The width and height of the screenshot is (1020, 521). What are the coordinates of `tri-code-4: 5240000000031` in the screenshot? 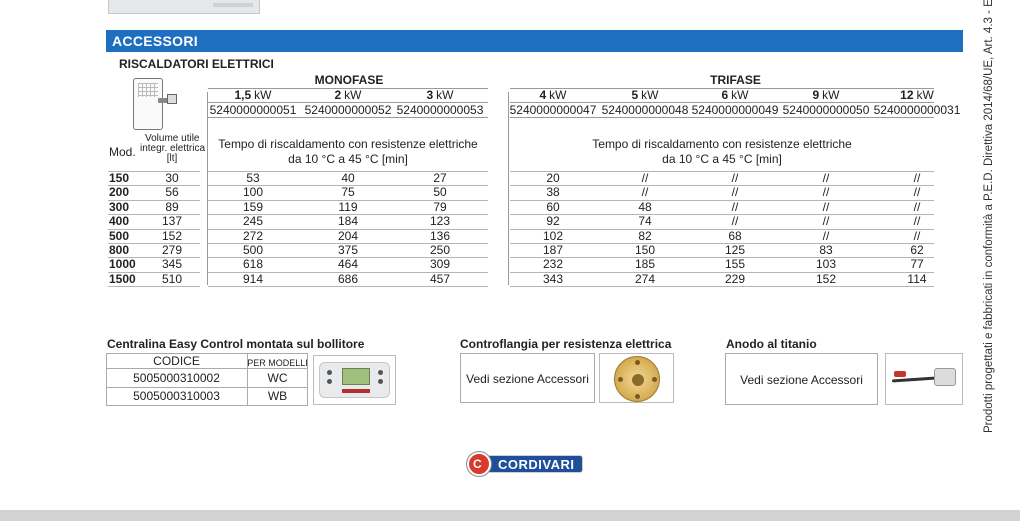 It's located at (917, 110).